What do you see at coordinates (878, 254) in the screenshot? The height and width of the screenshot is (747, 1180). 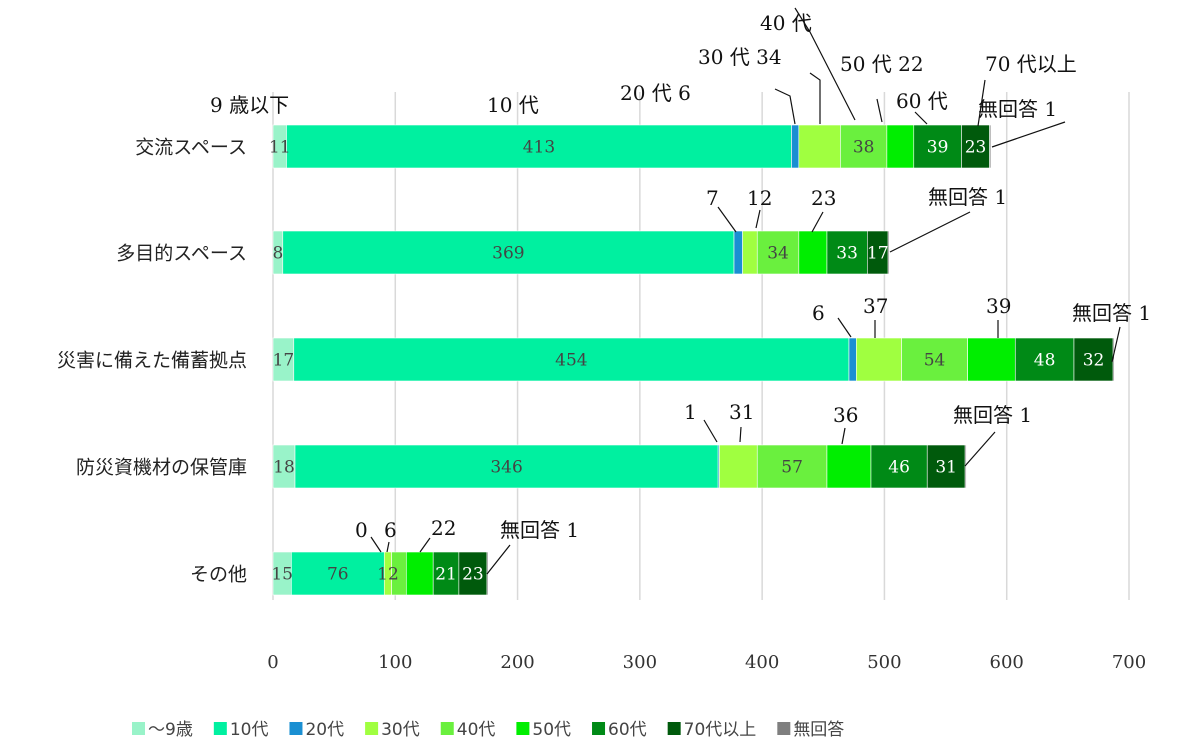 I see `data-label-1-7: 17` at bounding box center [878, 254].